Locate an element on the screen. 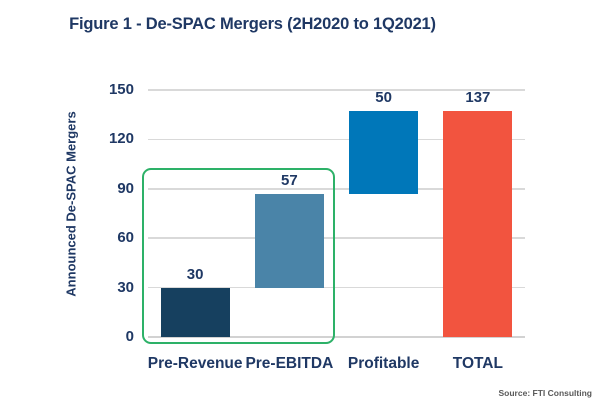 The width and height of the screenshot is (600, 409). value-label-pre-revenue: 30 is located at coordinates (195, 274).